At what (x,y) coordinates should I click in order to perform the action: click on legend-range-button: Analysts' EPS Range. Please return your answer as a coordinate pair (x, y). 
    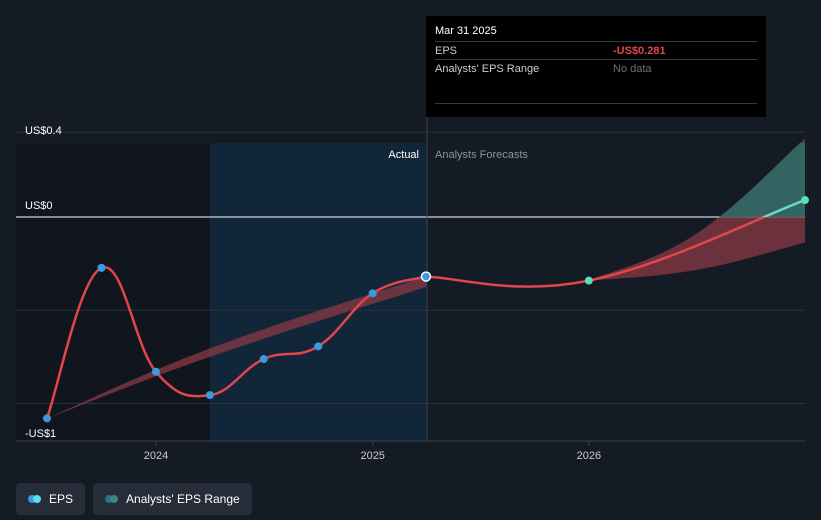
    Looking at the image, I should click on (172, 499).